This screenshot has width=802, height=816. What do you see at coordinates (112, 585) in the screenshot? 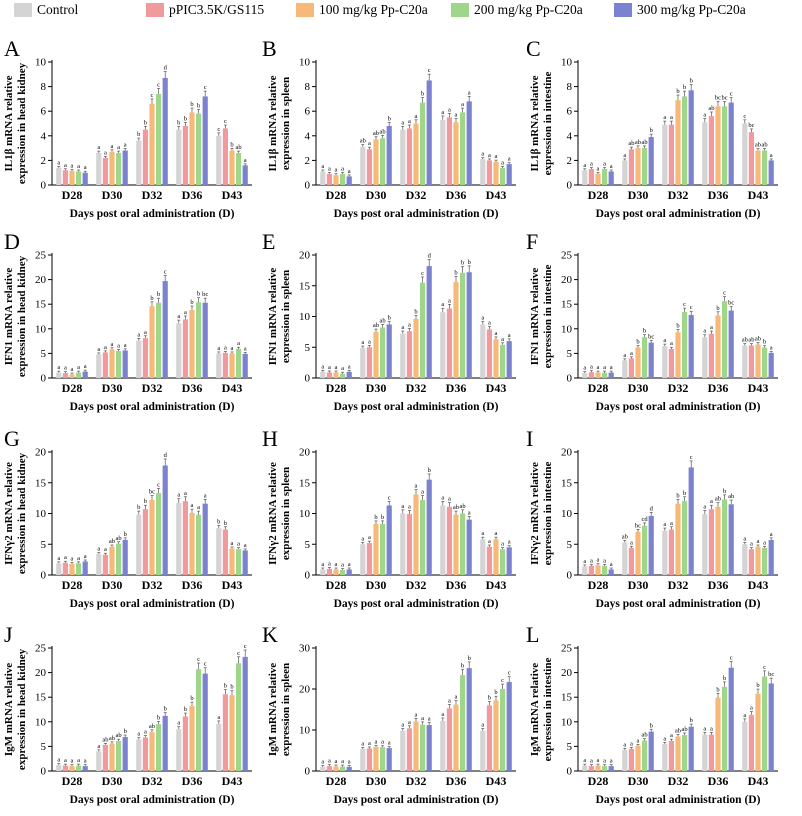
I see `x-tick-label: D30` at bounding box center [112, 585].